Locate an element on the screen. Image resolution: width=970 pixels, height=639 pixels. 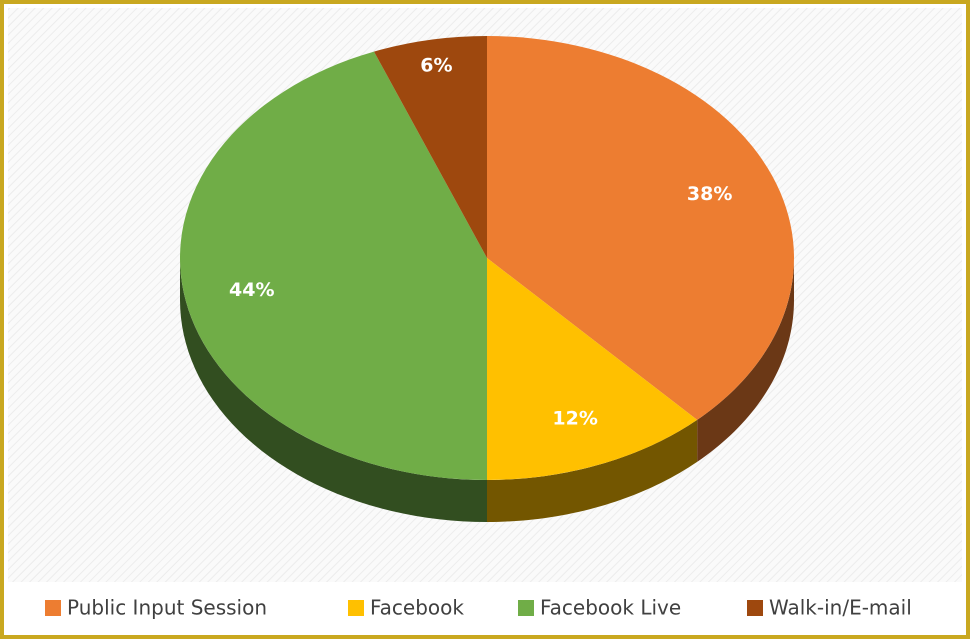
legend-label: Facebook is located at coordinates (417, 608).